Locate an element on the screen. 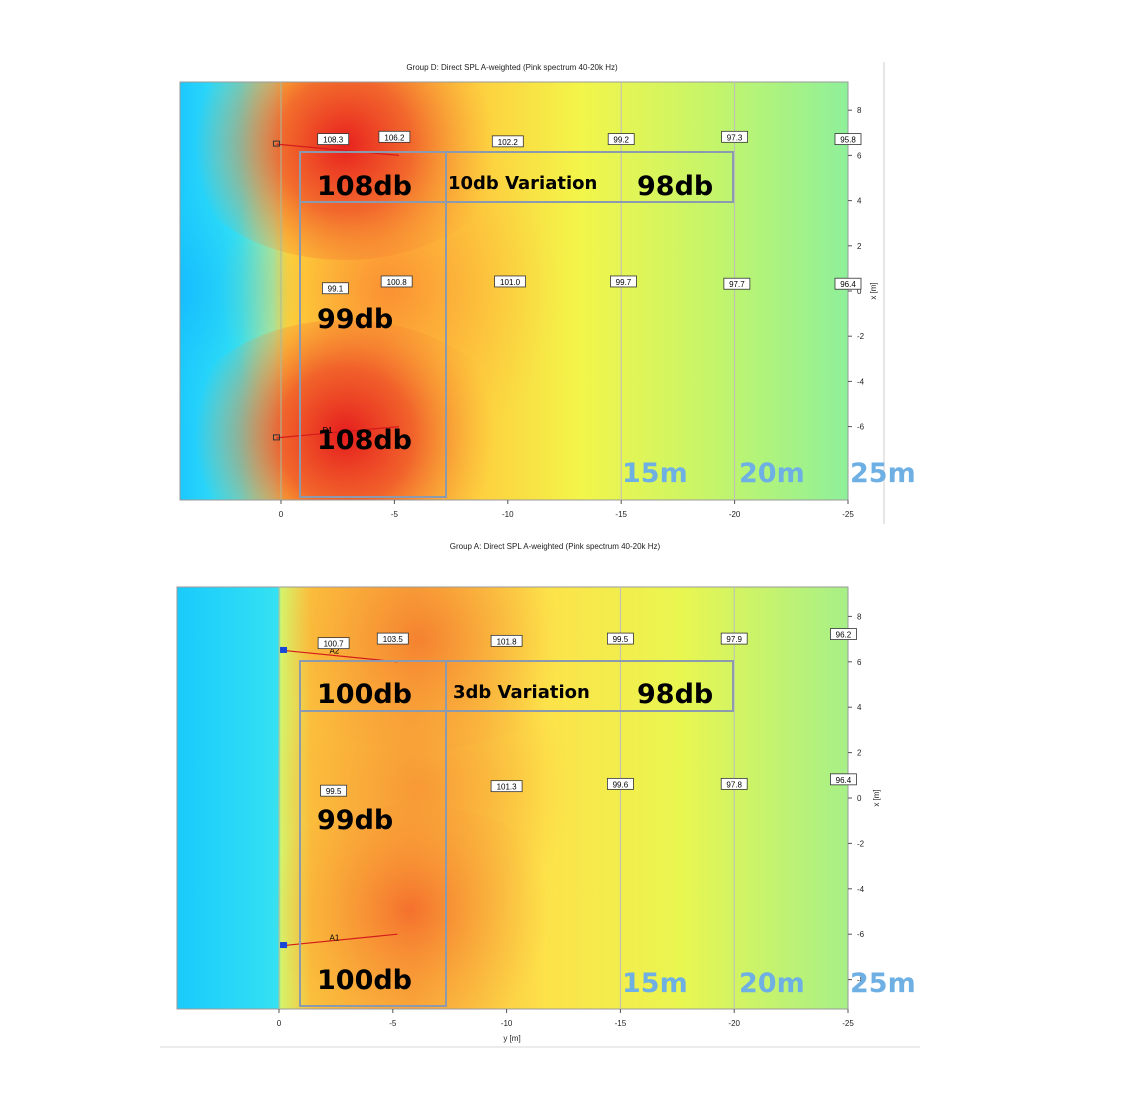 The image size is (1127, 1104). spl-value-label: 100.7 is located at coordinates (334, 644).